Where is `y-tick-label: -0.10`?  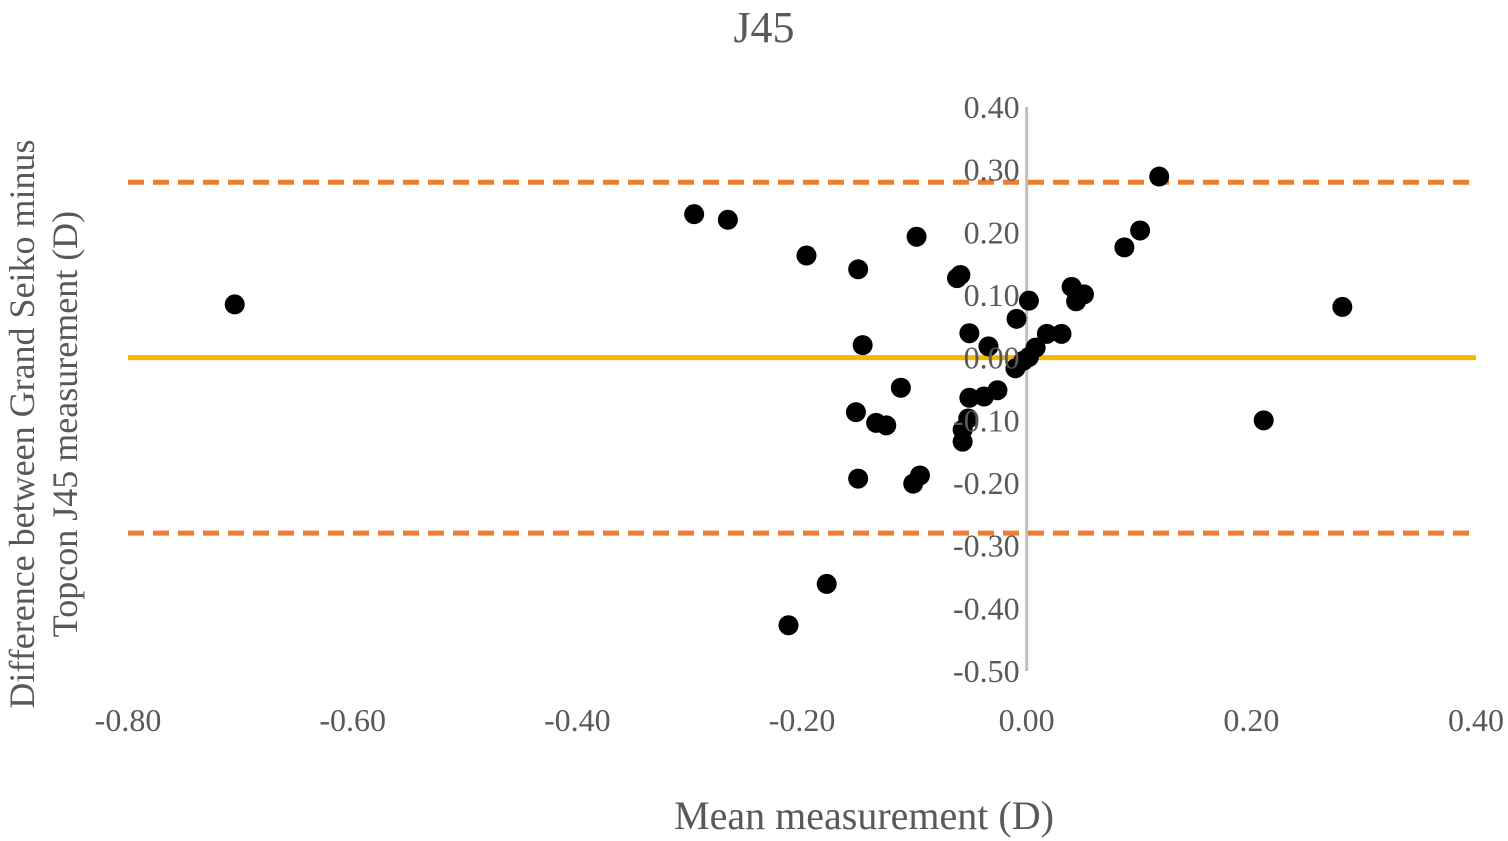 y-tick-label: -0.10 is located at coordinates (986, 420).